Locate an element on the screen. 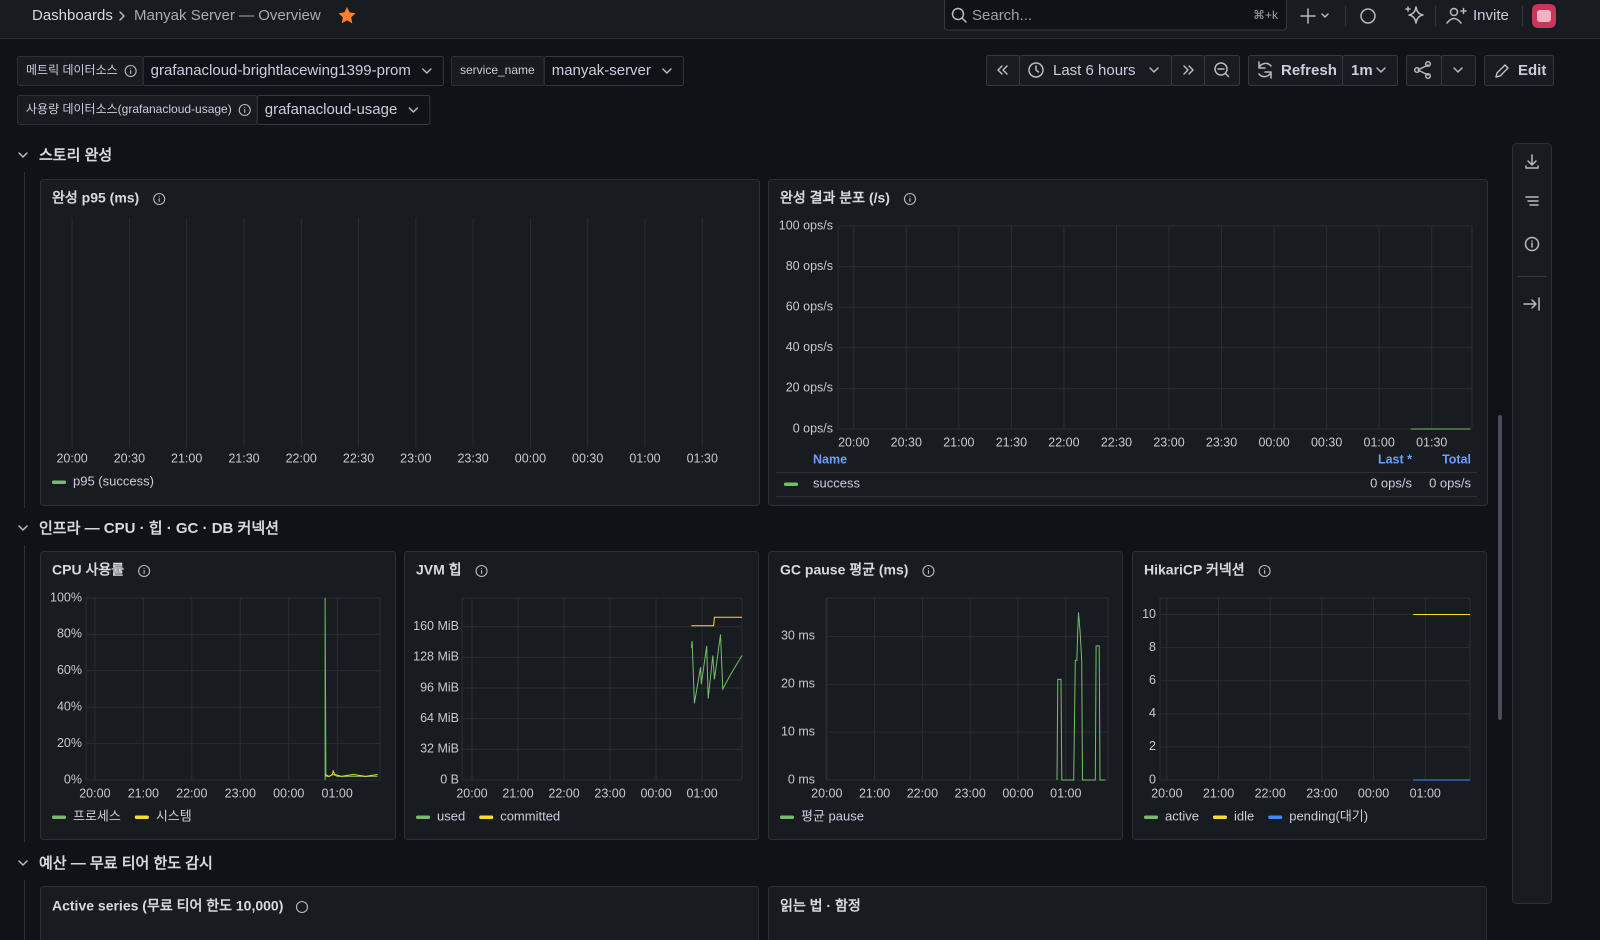 The width and height of the screenshot is (1600, 940). legend-item: committed is located at coordinates (530, 815).